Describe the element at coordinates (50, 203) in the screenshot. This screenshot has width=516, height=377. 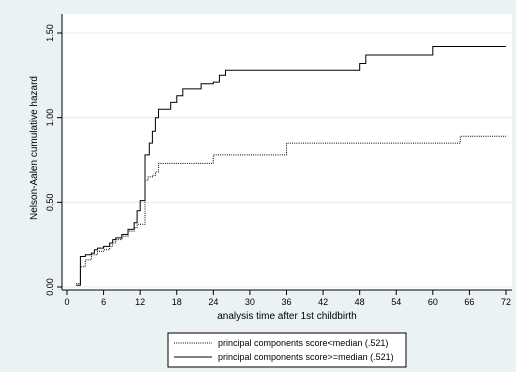
I see `y-tick-label: 0.50` at that location.